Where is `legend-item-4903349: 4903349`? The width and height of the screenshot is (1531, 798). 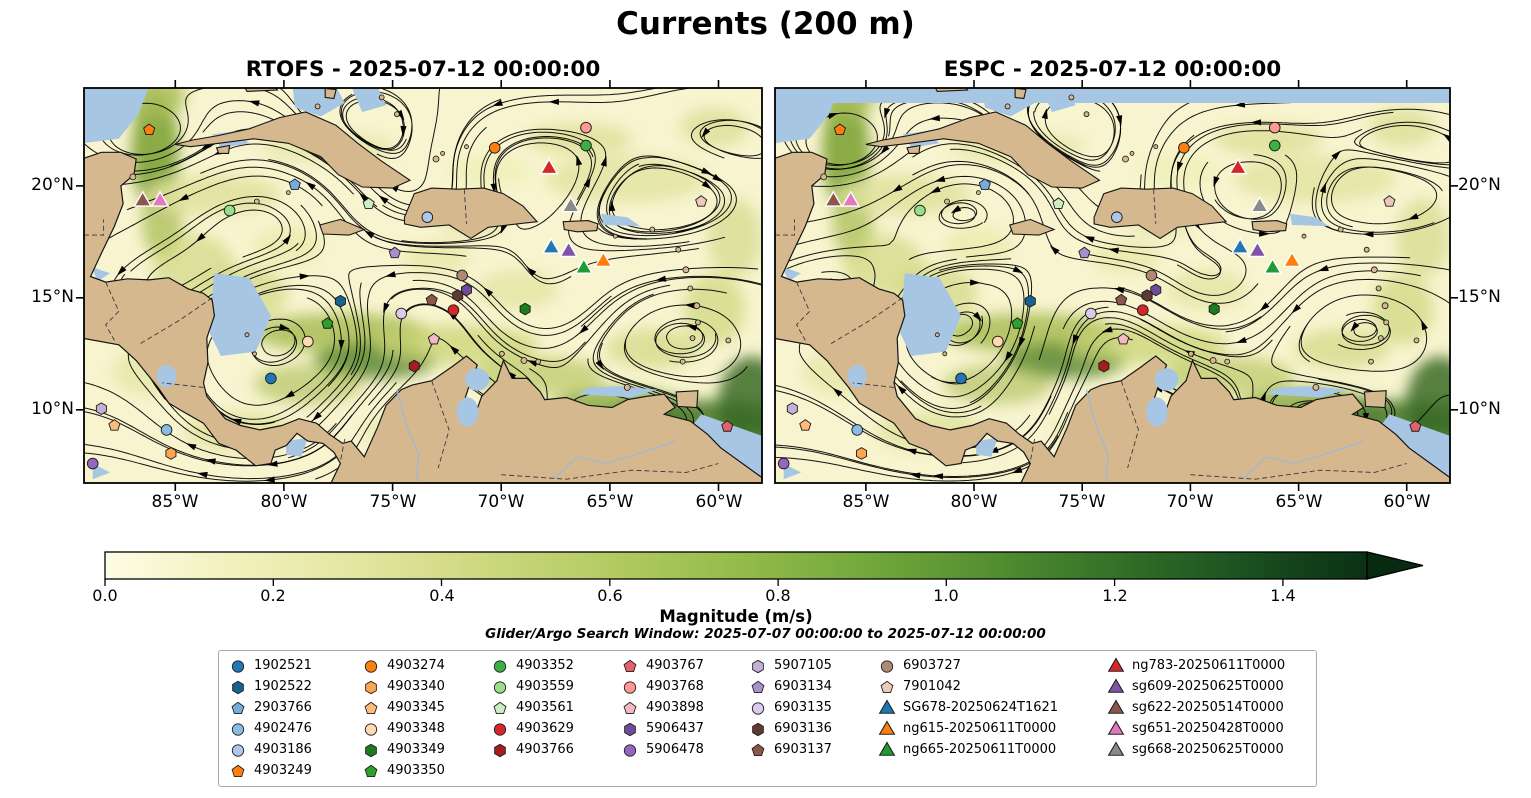 legend-item-4903349: 4903349 is located at coordinates (403, 749).